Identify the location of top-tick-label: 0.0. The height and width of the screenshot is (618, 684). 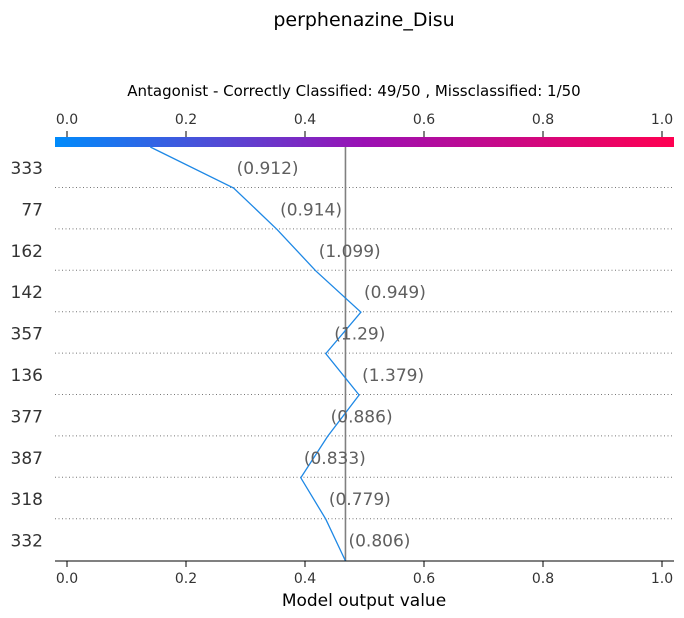
(67, 120).